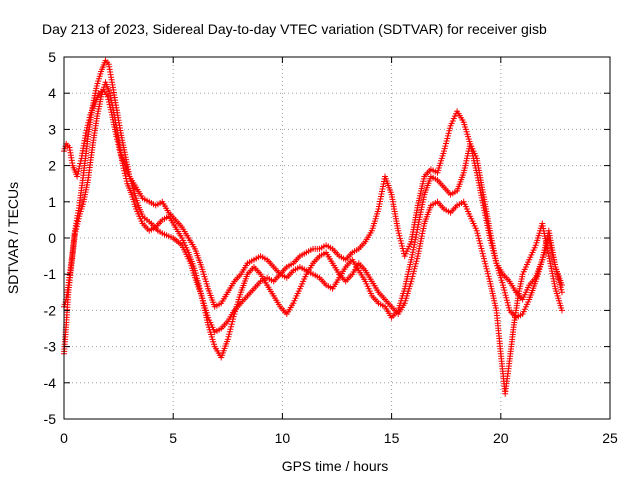 This screenshot has width=640, height=480. Describe the element at coordinates (50, 274) in the screenshot. I see `y-tick-label: -1` at that location.